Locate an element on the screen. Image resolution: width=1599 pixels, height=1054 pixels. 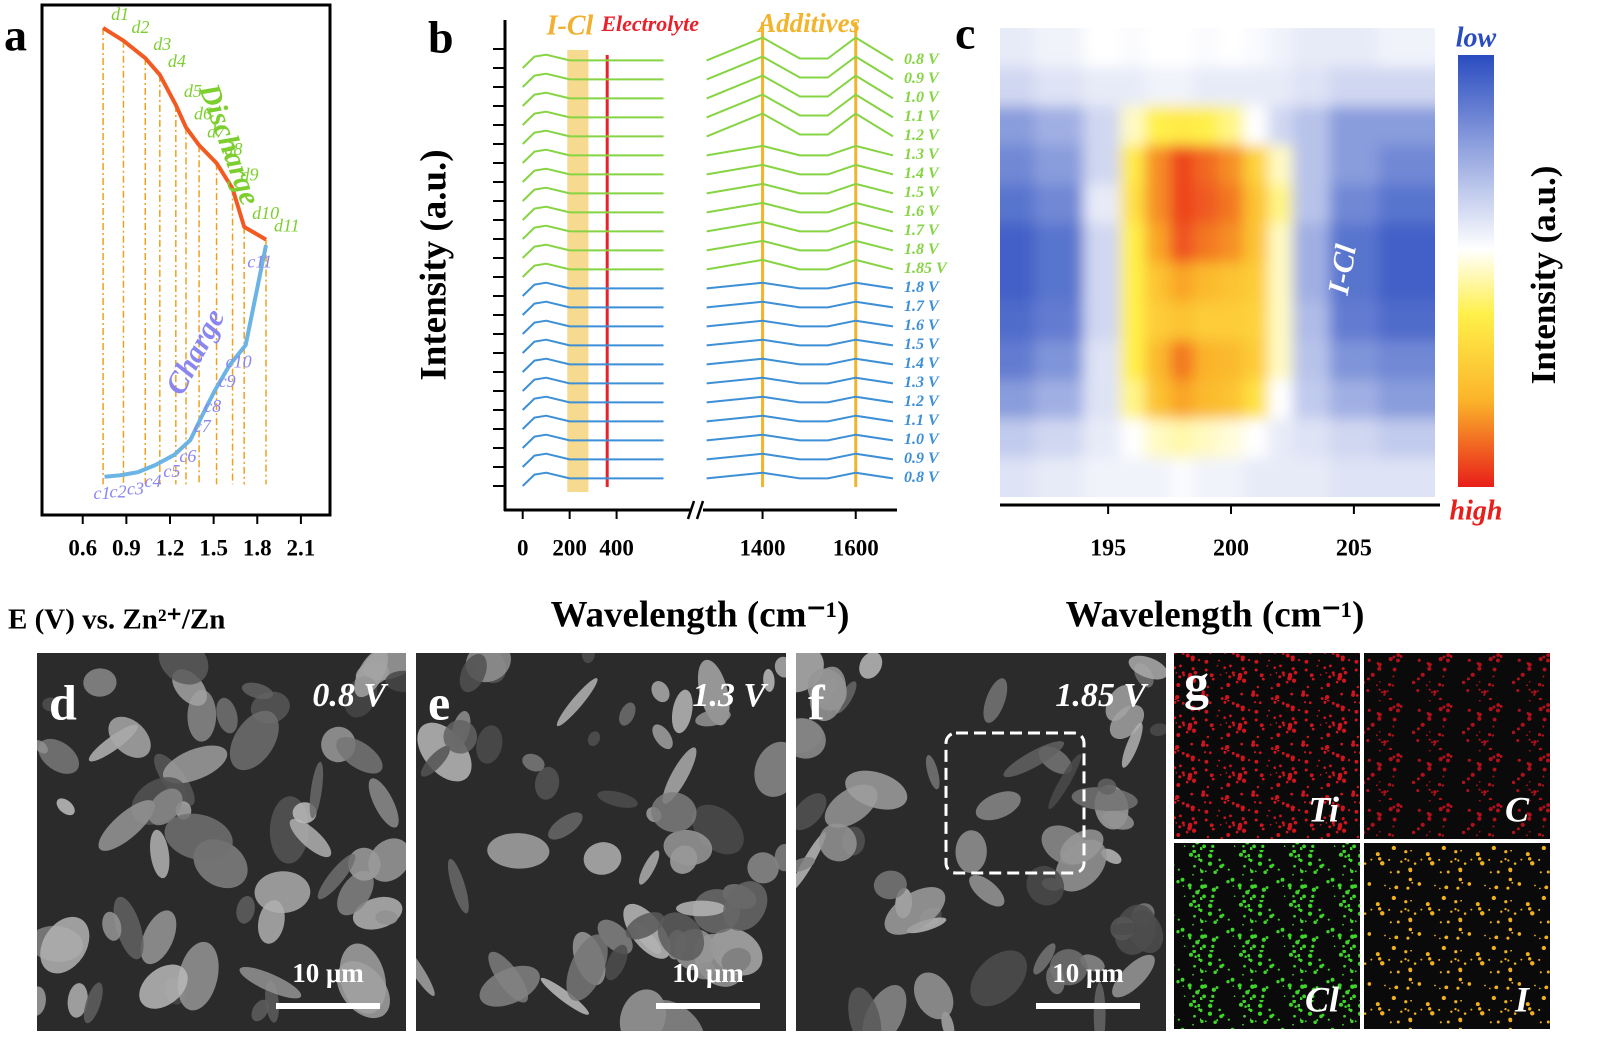
point-label: d5 is located at coordinates (193, 91).